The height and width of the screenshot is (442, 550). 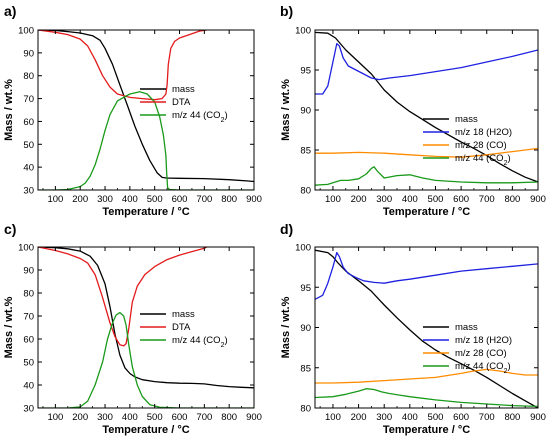 What do you see at coordinates (286, 11) in the screenshot?
I see `panel-letter: b)` at bounding box center [286, 11].